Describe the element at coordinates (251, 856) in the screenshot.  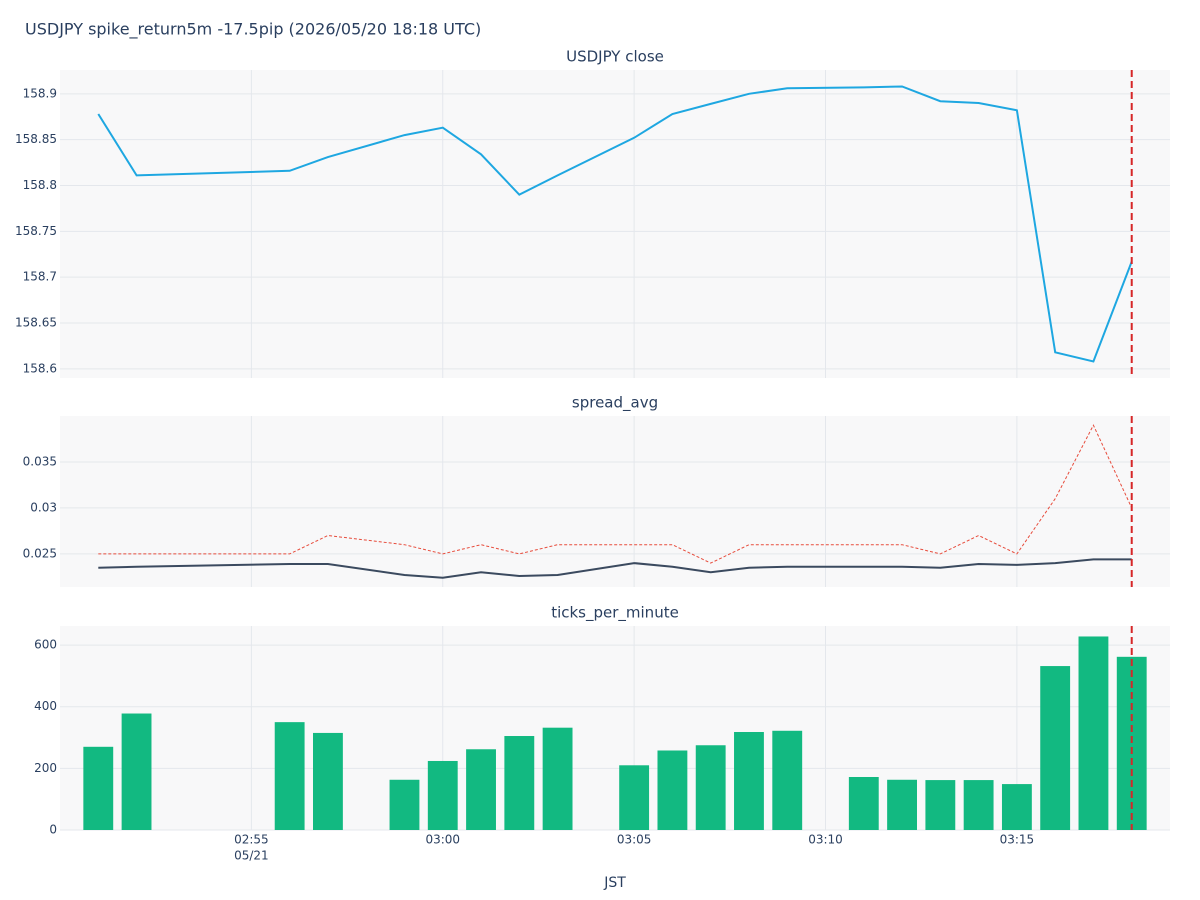
I see `x-date-label: 05/21` at that location.